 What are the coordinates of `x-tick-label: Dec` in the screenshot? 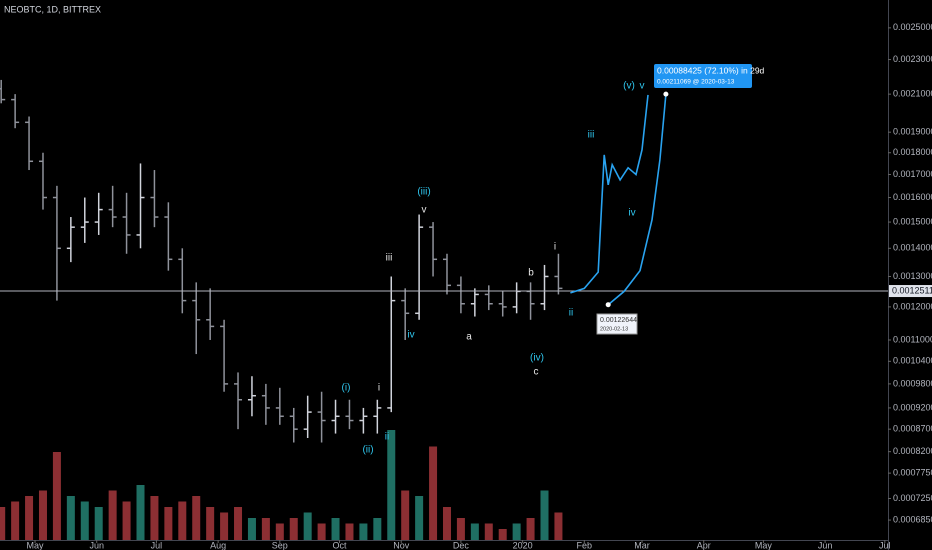 It's located at (461, 545).